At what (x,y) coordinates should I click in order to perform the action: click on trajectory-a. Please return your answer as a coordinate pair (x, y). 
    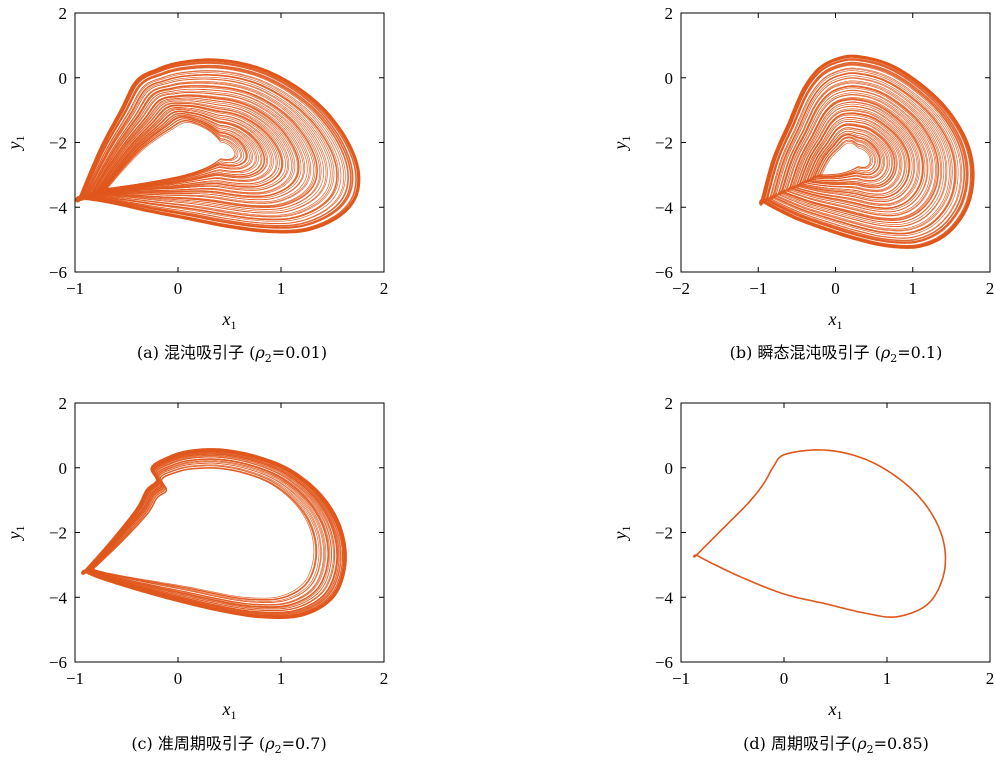
    Looking at the image, I should click on (218, 146).